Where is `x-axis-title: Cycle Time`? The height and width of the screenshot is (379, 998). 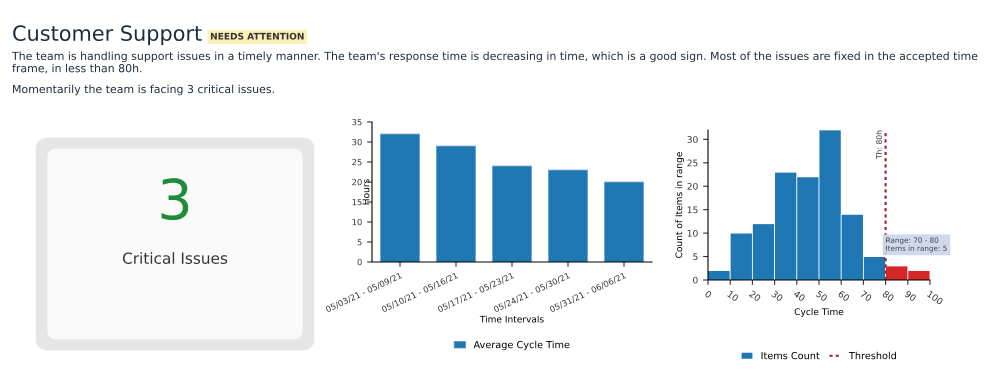 x-axis-title: Cycle Time is located at coordinates (819, 312).